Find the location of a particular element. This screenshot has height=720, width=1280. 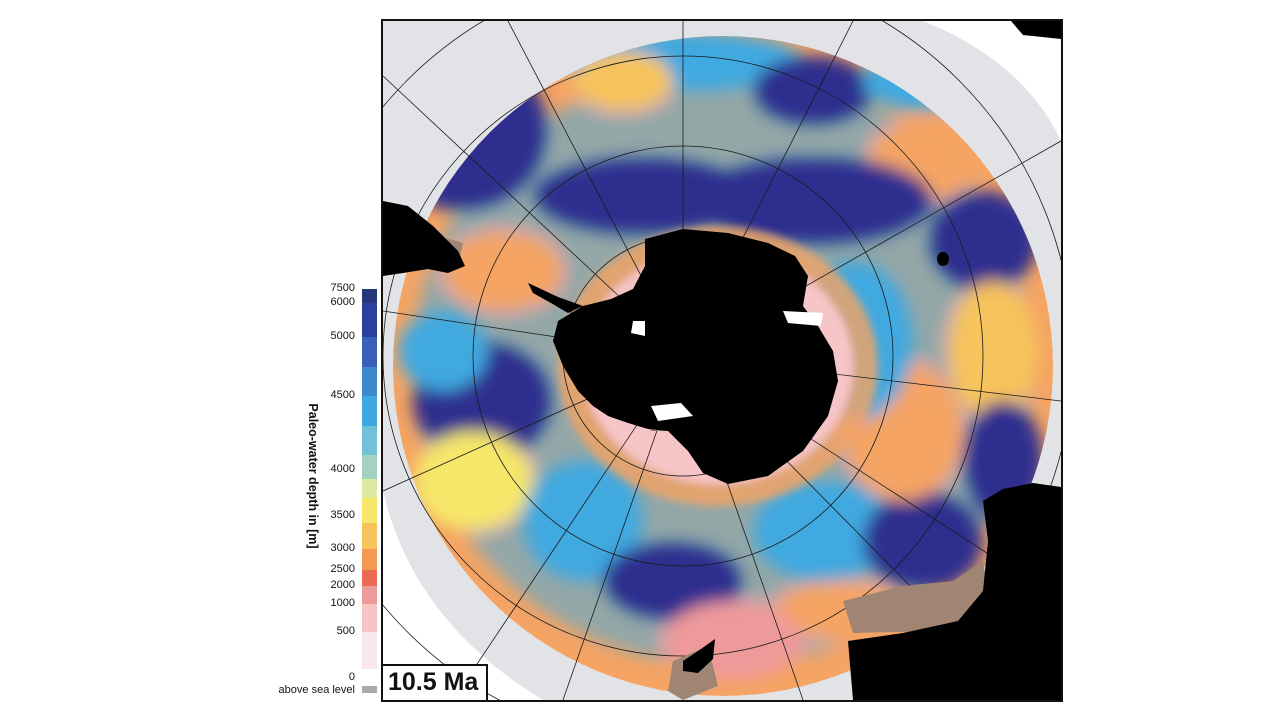

depth-tick-label: 4000 is located at coordinates (342, 469).